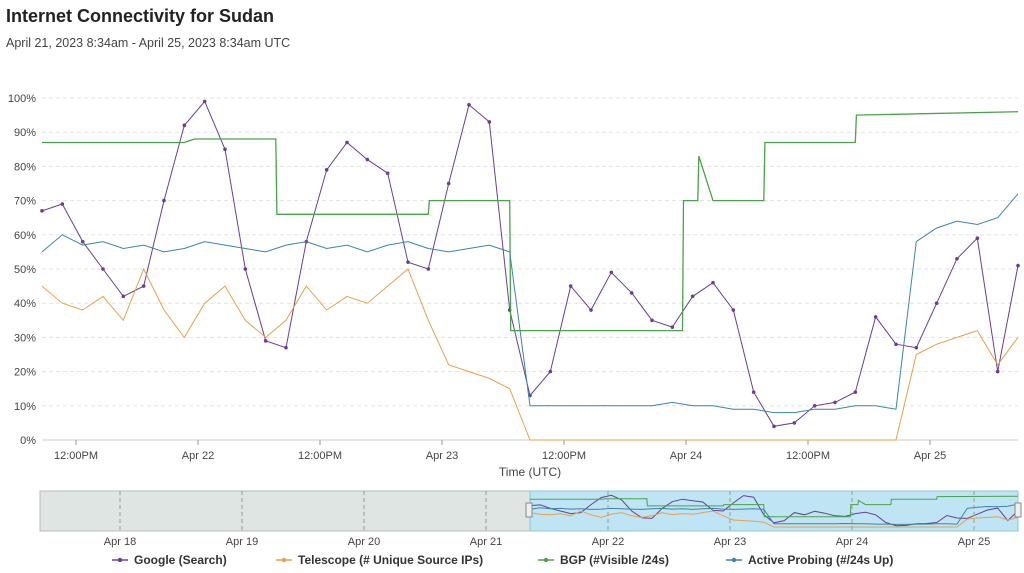 This screenshot has height=573, width=1024. What do you see at coordinates (25, 373) in the screenshot?
I see `y-tick-label: 20%` at bounding box center [25, 373].